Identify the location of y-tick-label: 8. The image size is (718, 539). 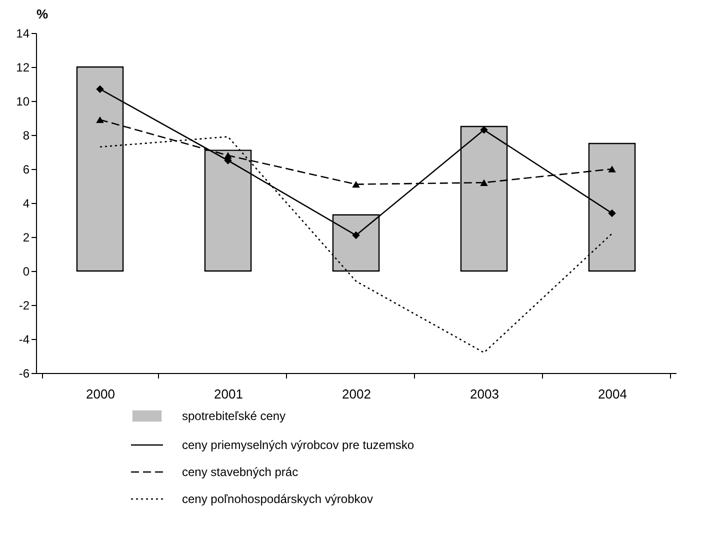
(26, 135).